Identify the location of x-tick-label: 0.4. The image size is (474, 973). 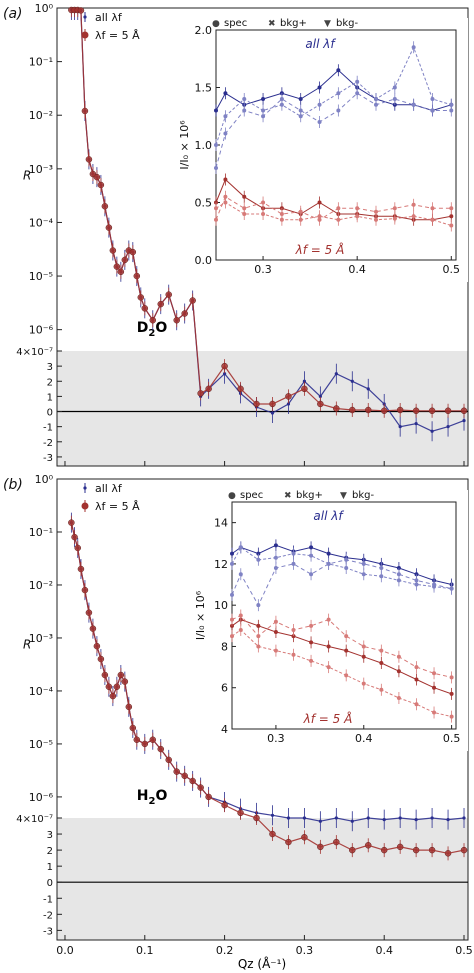
(384, 950).